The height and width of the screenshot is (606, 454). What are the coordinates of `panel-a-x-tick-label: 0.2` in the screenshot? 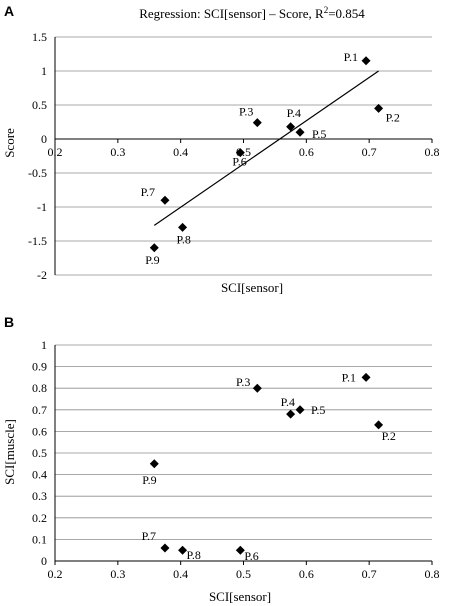 It's located at (55, 152).